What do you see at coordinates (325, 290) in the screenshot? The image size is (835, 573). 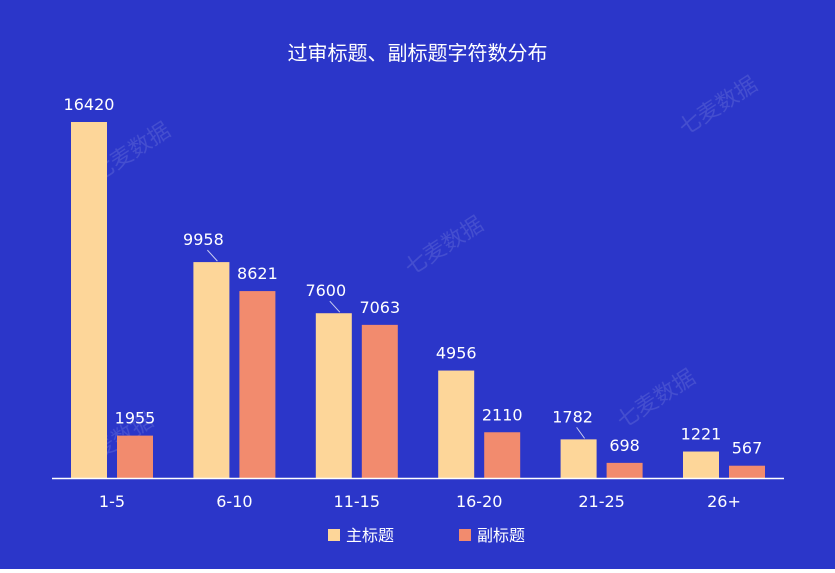 I see `data-label: 7600` at bounding box center [325, 290].